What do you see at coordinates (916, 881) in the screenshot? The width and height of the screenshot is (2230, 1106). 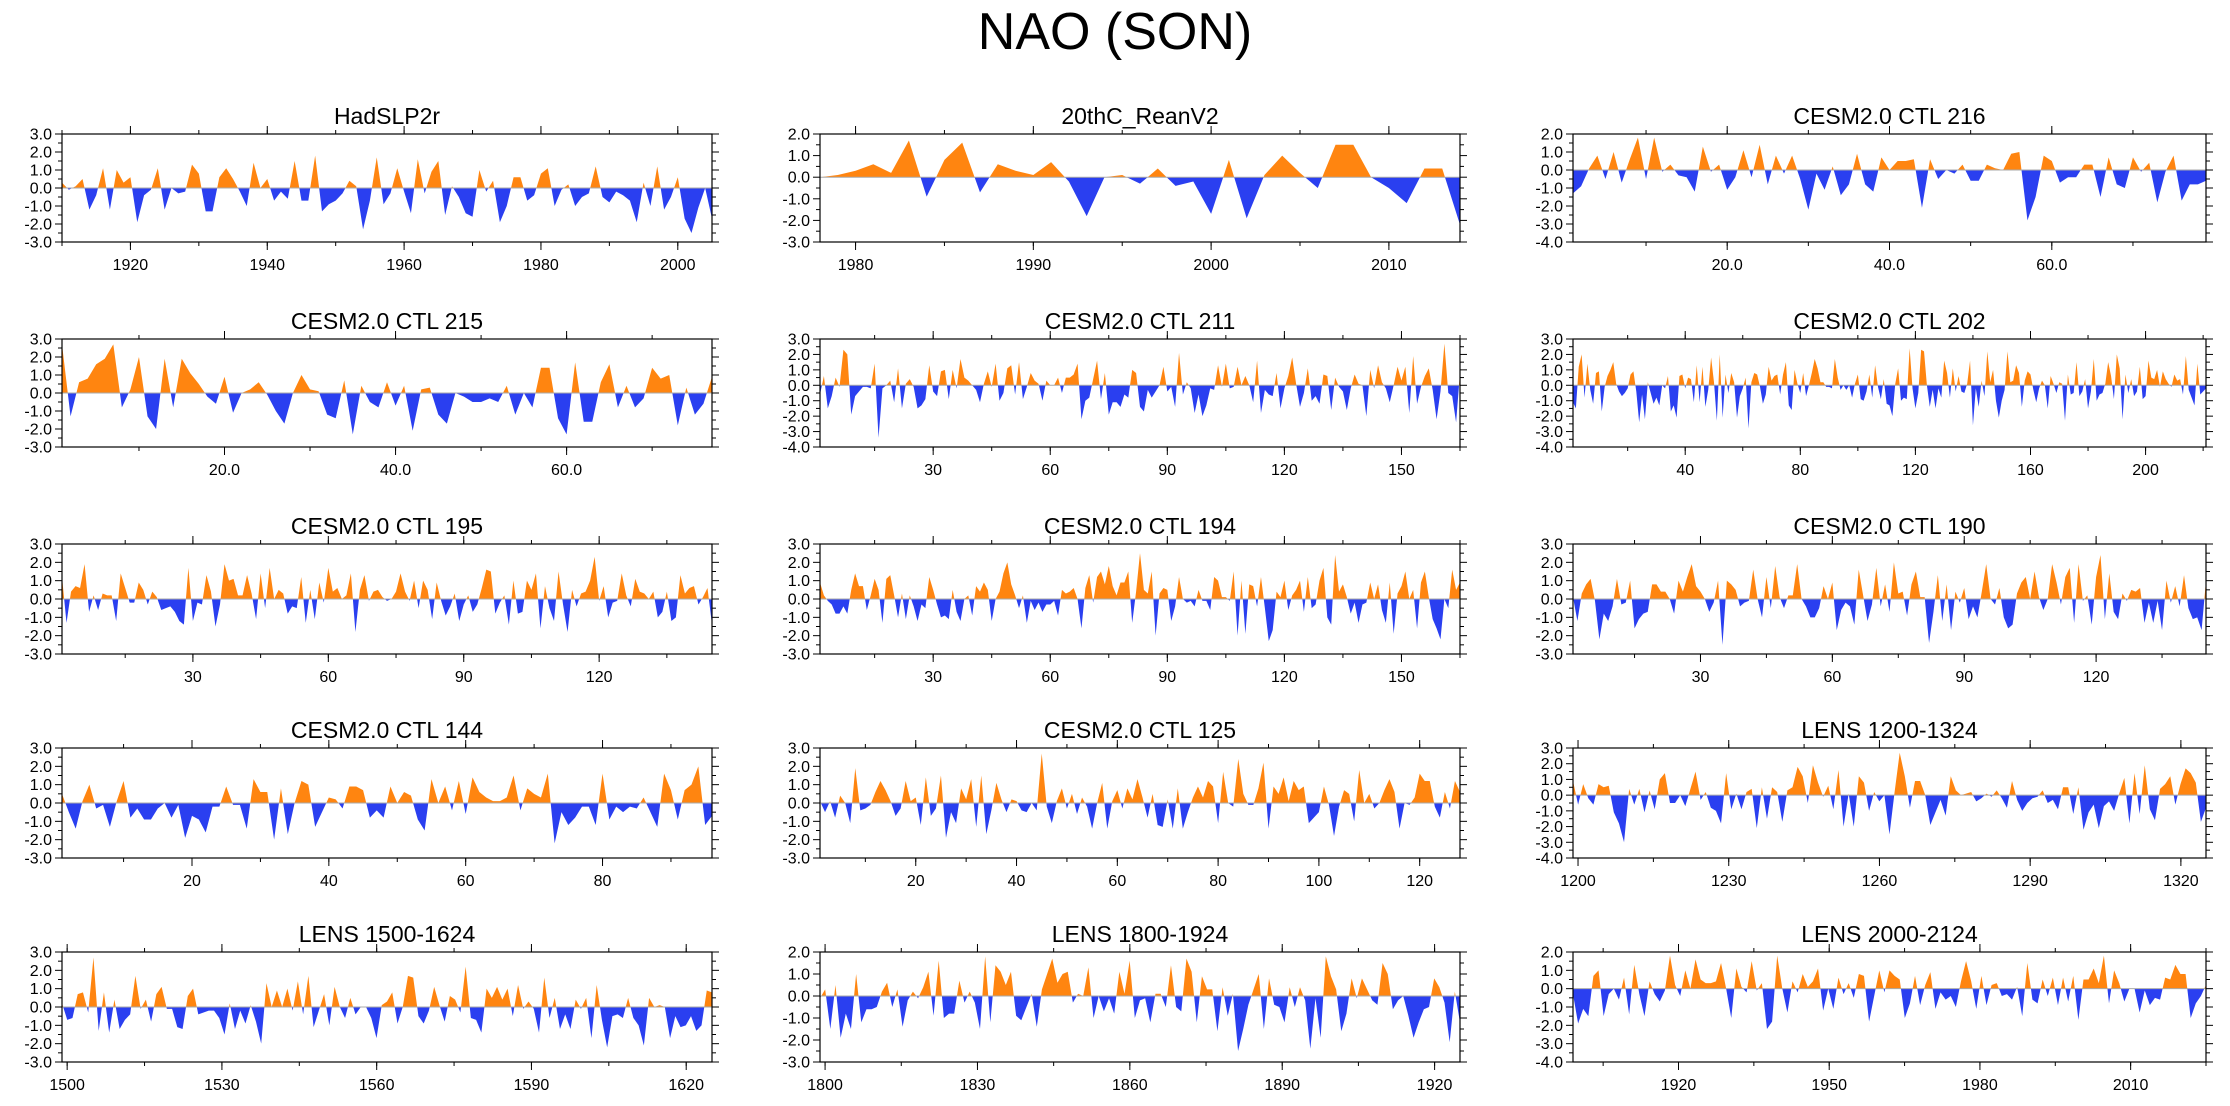 I see `x-tick-label: 20` at bounding box center [916, 881].